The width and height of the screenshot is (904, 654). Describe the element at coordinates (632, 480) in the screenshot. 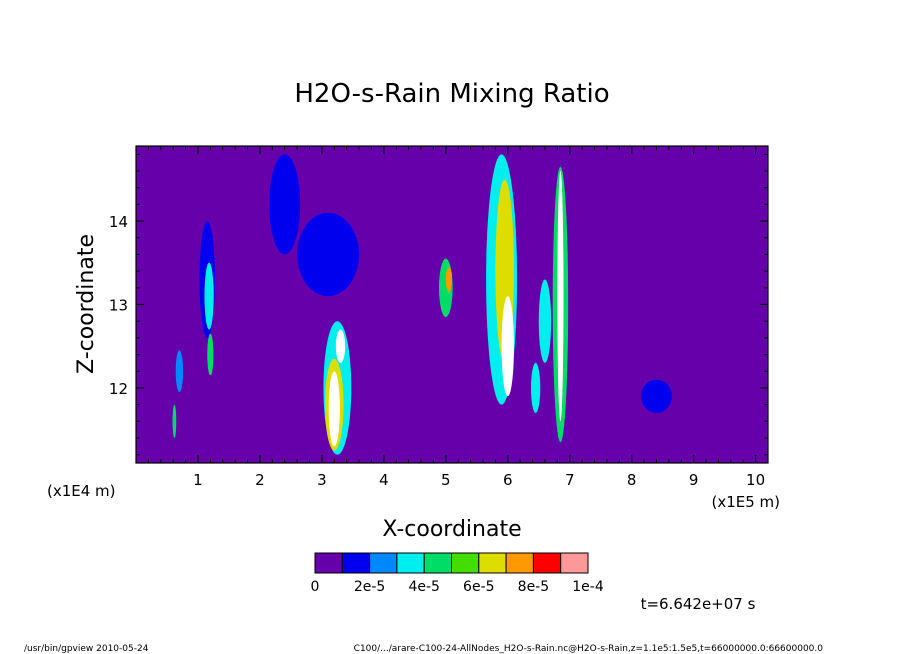

I see `x-tick-label: 8` at that location.